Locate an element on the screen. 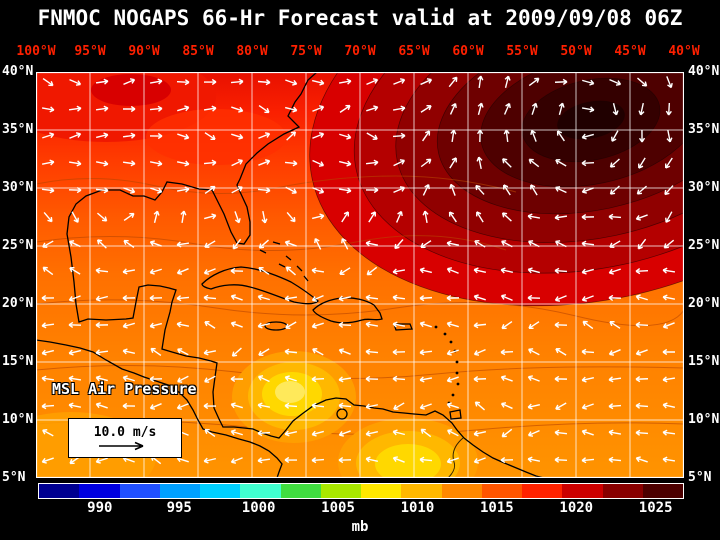  latitude-labels-right: 40°N 35°N 30°N 25°N 20°N 15°N 10°N 5°N is located at coordinates (704, 274).